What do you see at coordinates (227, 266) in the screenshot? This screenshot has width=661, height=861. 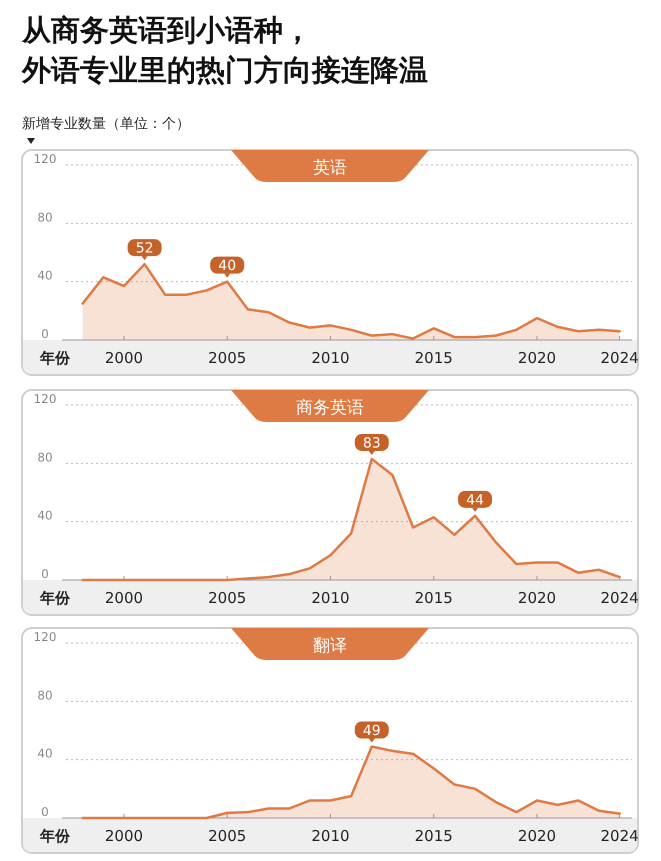 I see `data-label: 40` at bounding box center [227, 266].